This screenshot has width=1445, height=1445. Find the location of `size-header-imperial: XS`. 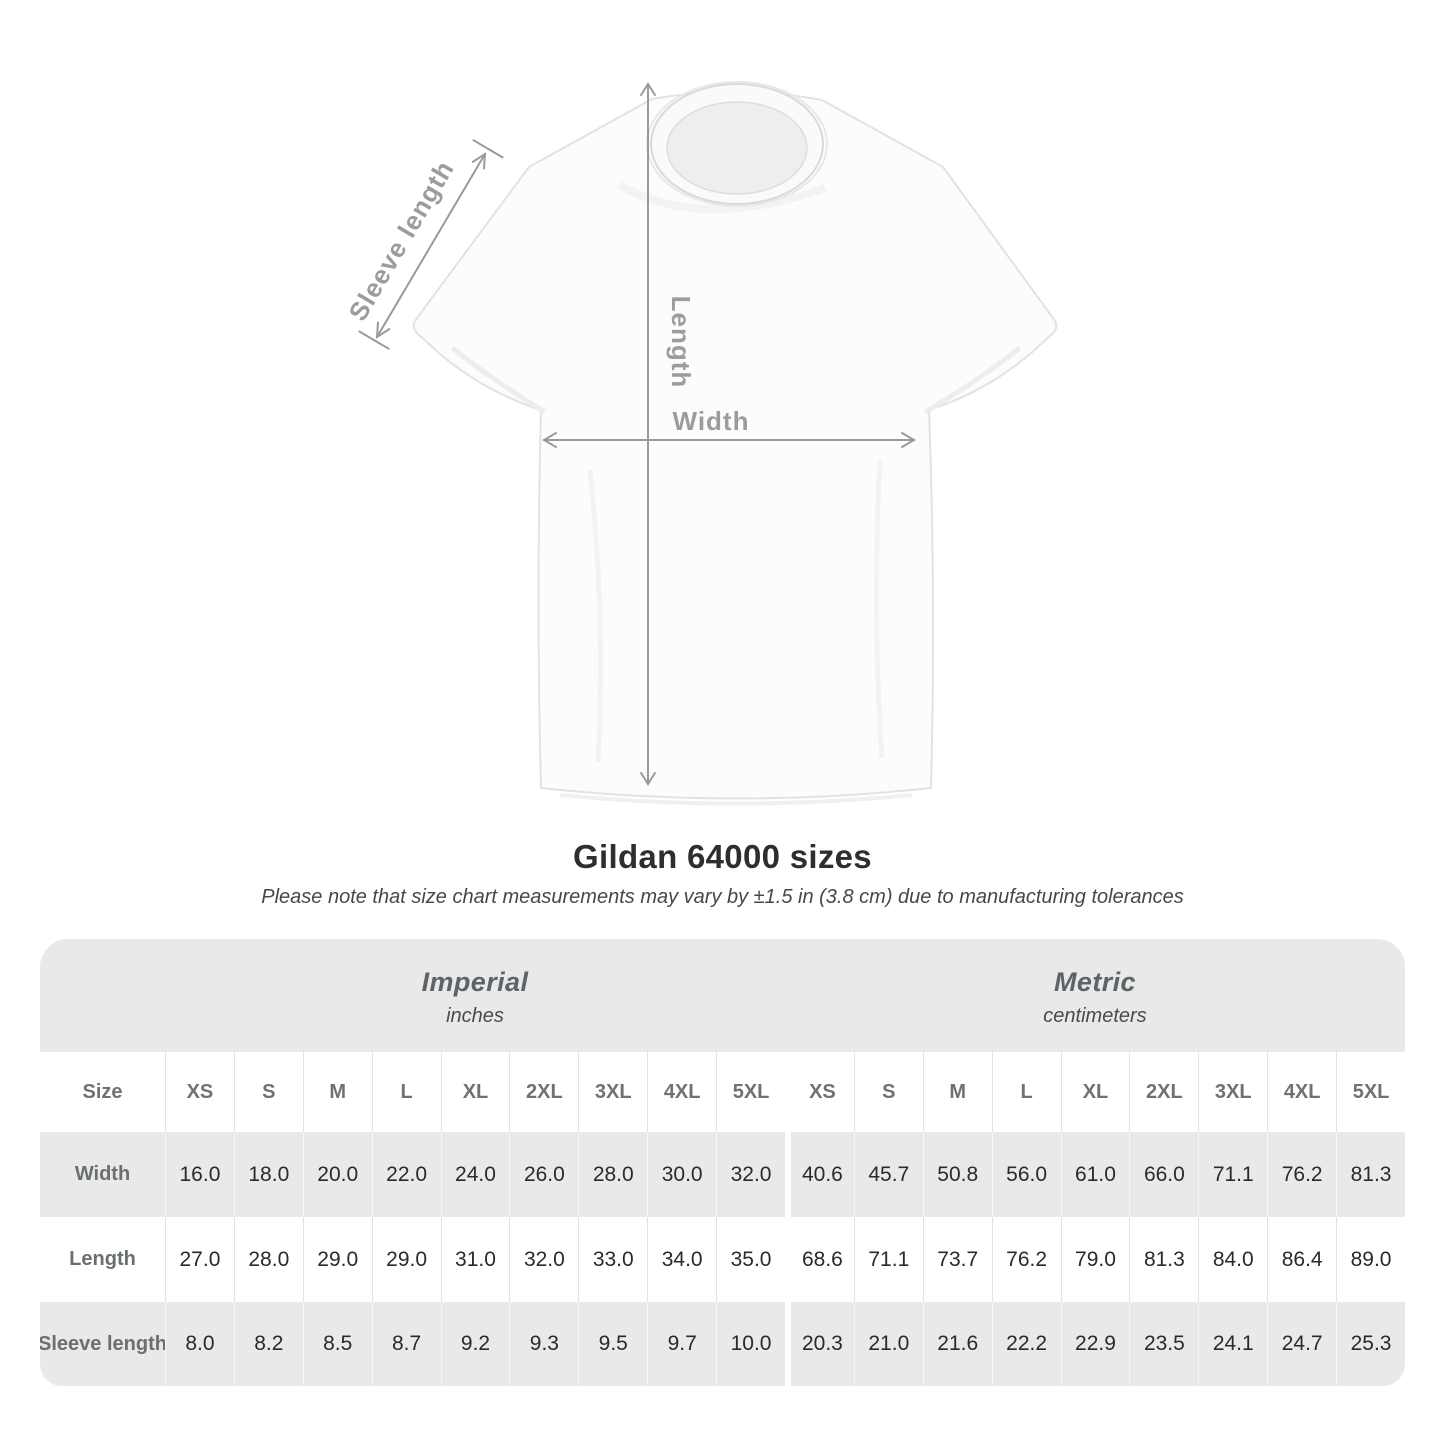

size-header-imperial: XS is located at coordinates (199, 1092).